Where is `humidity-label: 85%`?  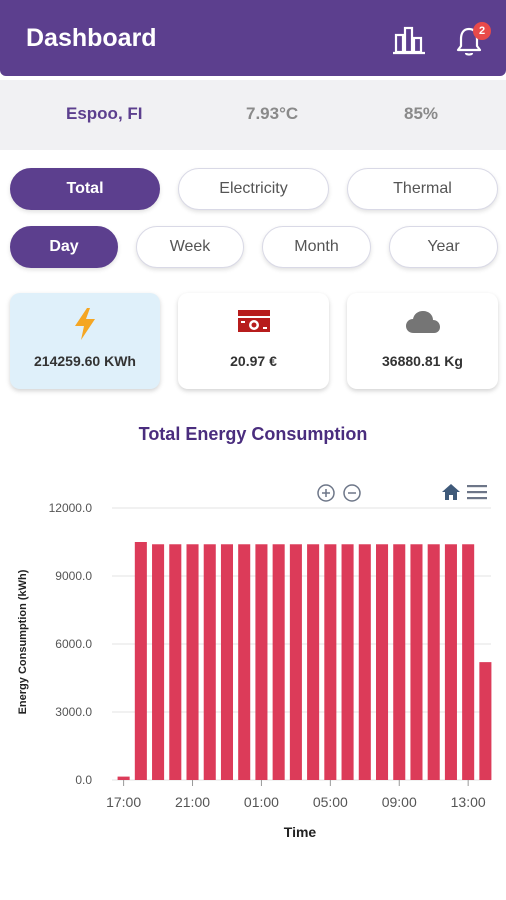
humidity-label: 85% is located at coordinates (421, 113).